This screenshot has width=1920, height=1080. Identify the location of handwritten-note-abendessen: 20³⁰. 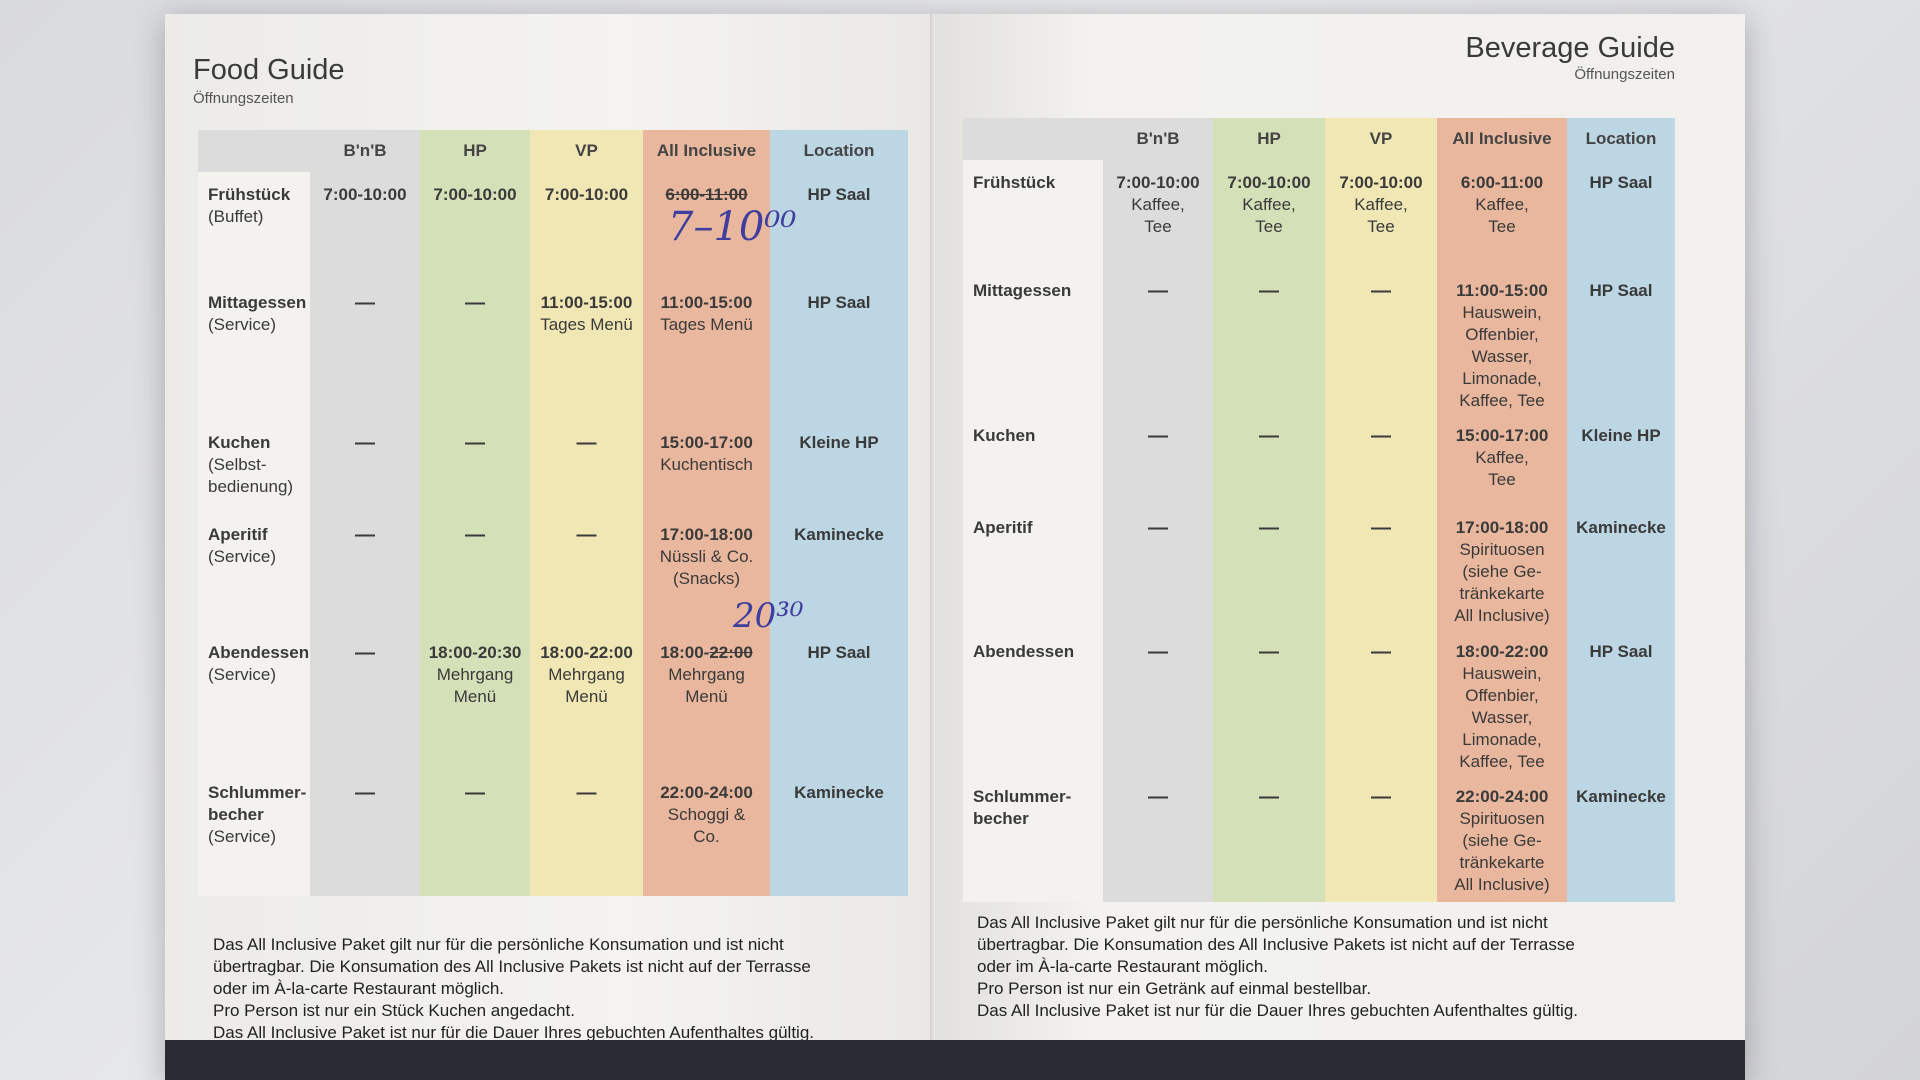
(768, 616).